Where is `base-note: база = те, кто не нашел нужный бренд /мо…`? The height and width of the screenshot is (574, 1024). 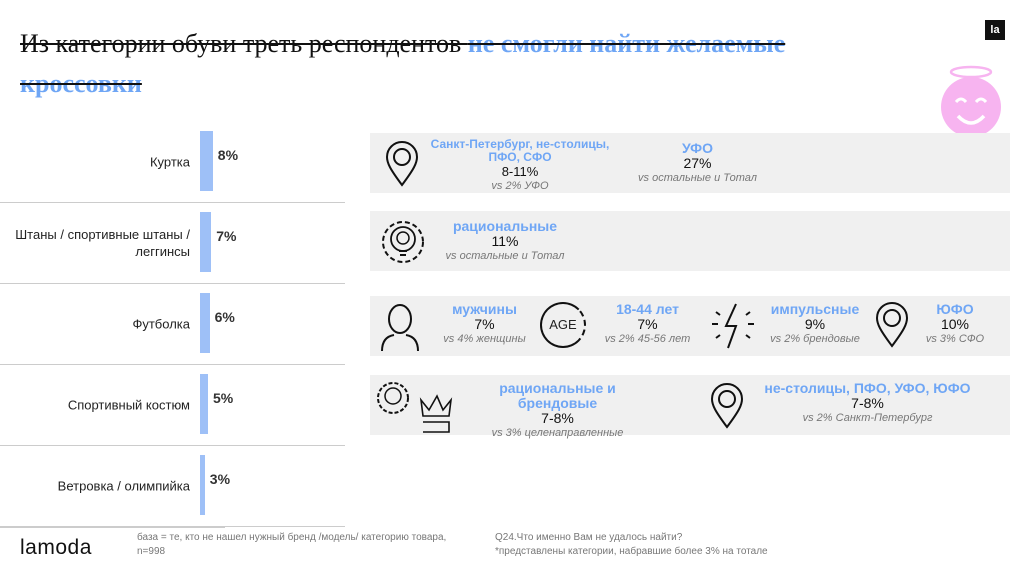
base-note: база = те, кто не нашел нужный бренд /мо… is located at coordinates (292, 544).